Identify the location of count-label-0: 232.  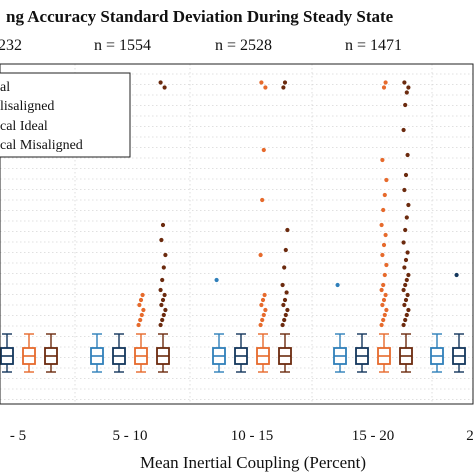
(11, 45).